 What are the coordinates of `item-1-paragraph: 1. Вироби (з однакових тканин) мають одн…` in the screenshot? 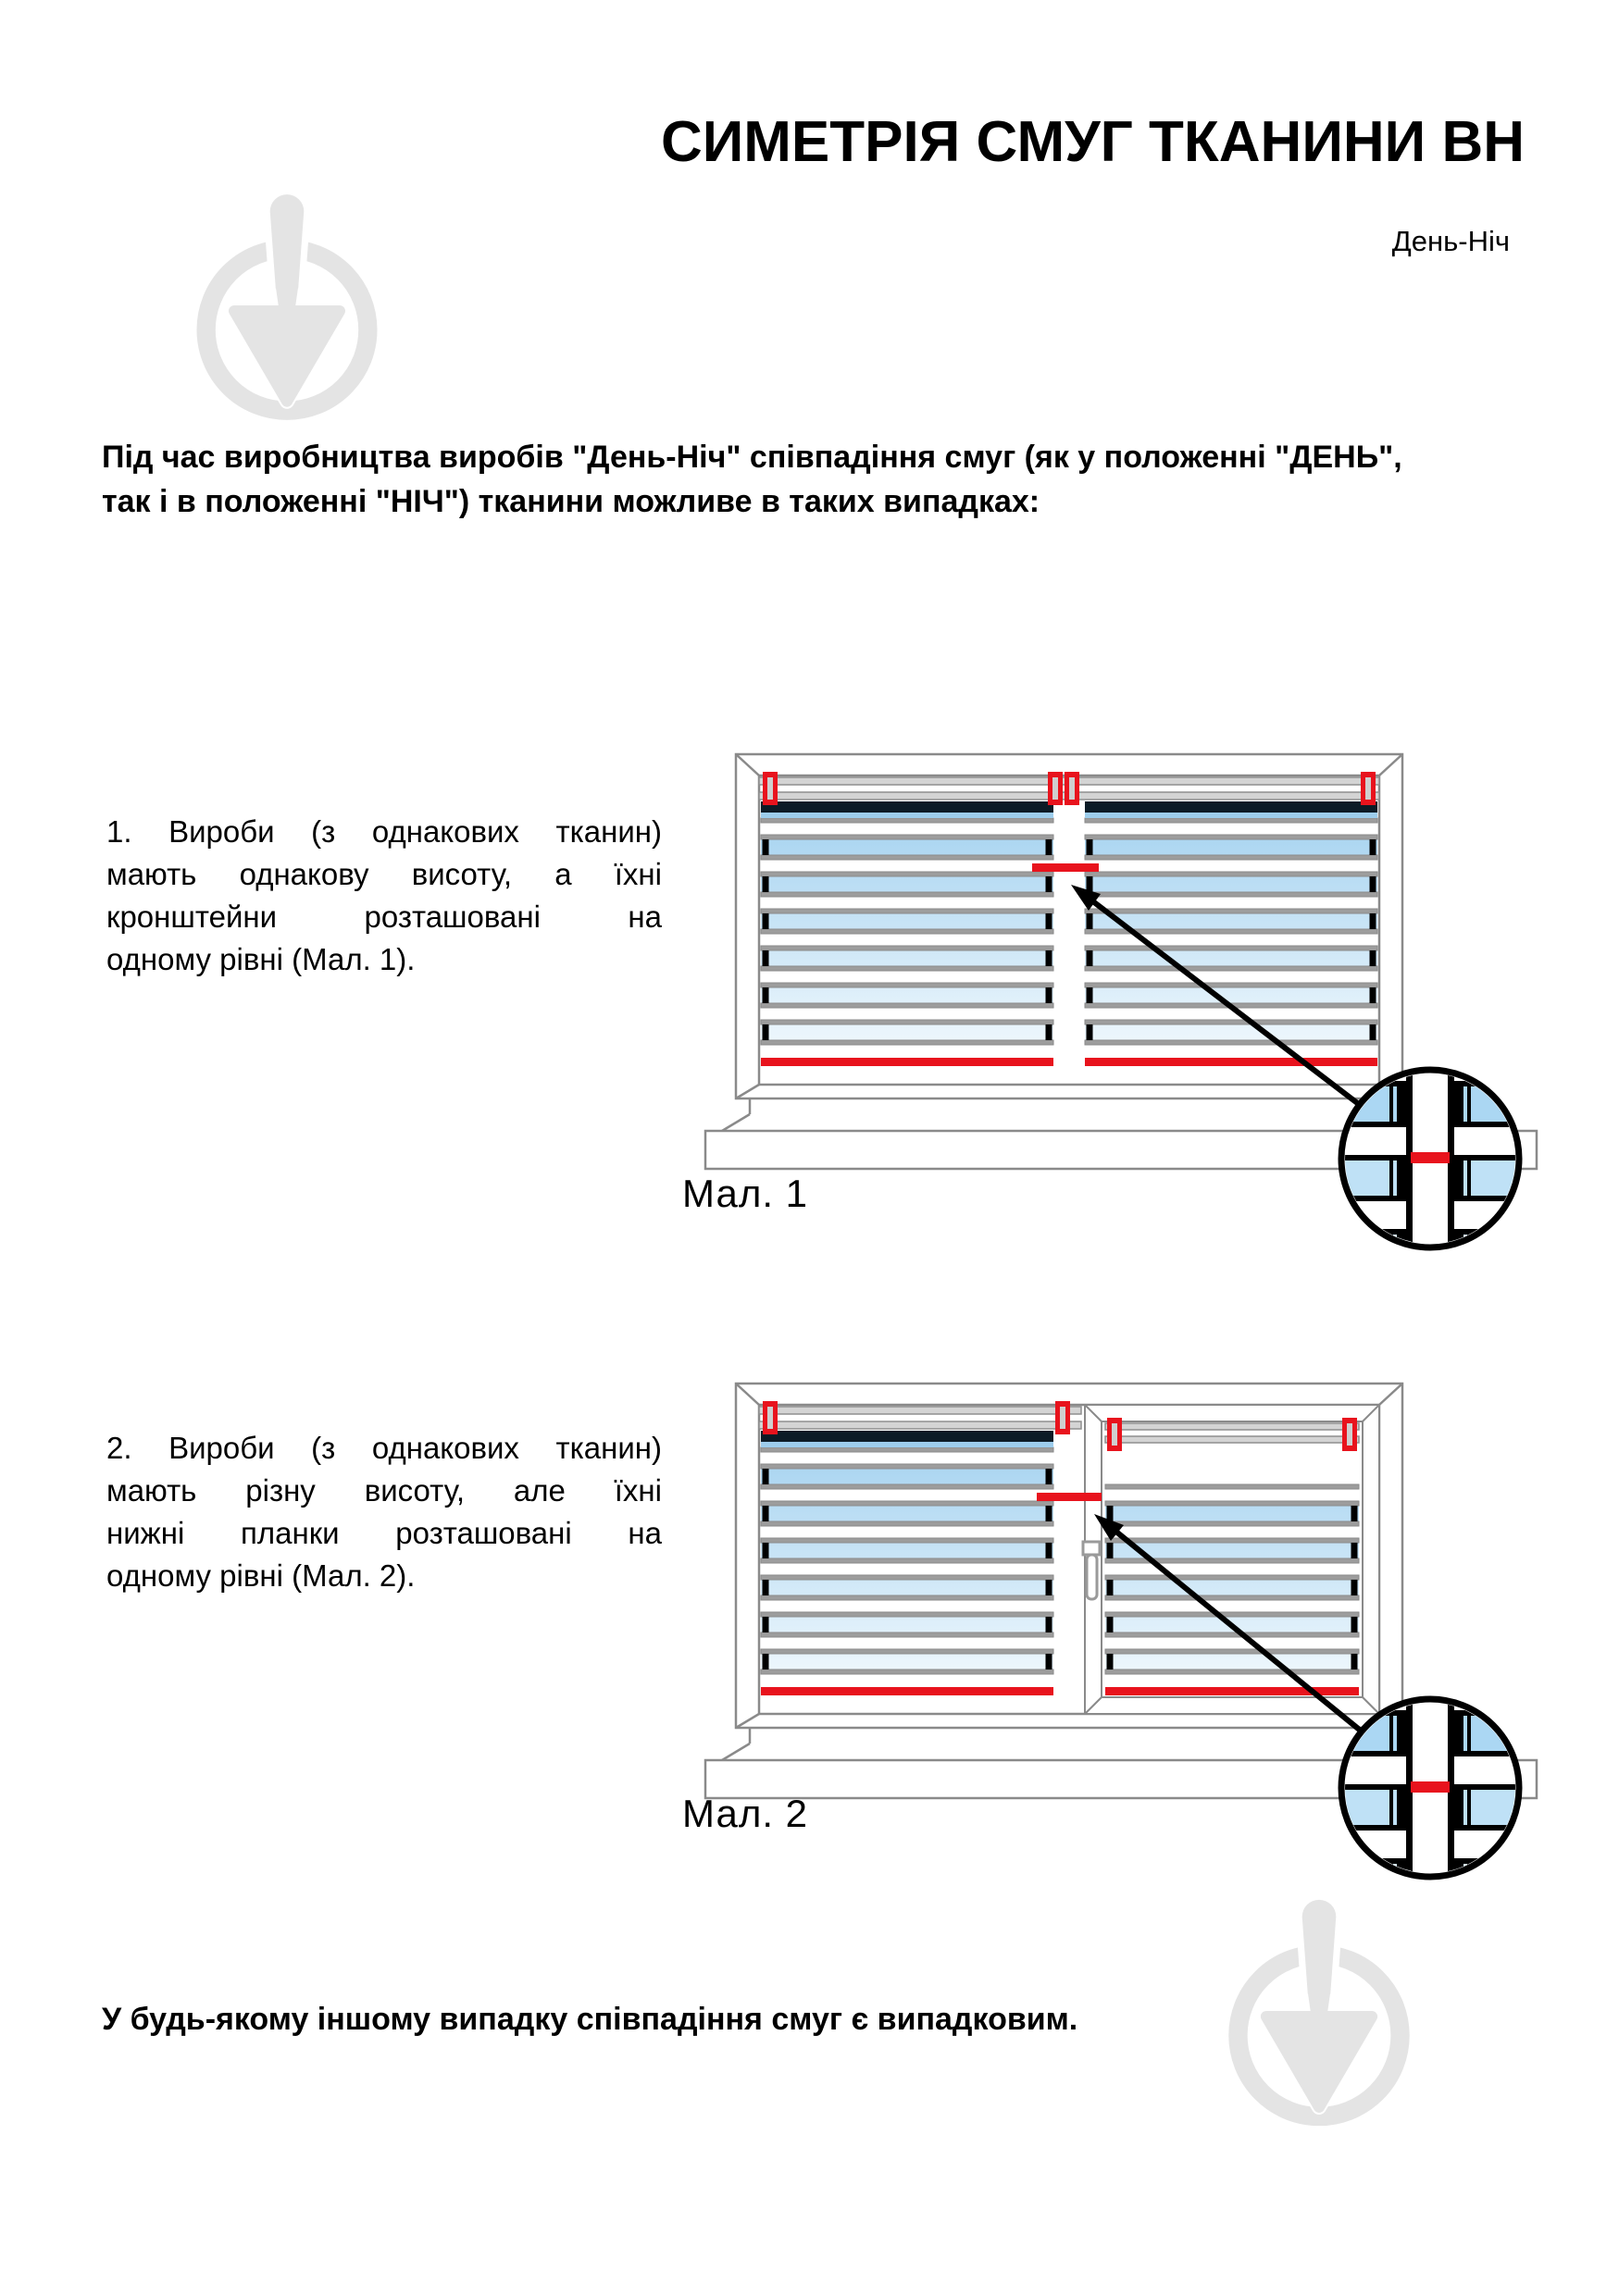 It's located at (384, 896).